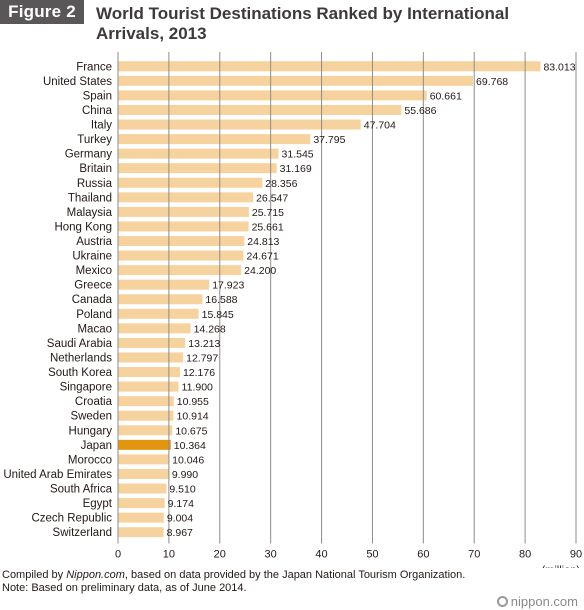 The image size is (584, 610). Describe the element at coordinates (228, 286) in the screenshot. I see `value-label: 17.923` at that location.